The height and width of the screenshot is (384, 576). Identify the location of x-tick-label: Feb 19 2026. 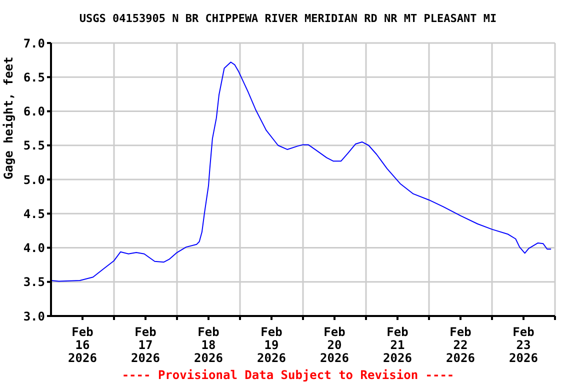
(271, 345).